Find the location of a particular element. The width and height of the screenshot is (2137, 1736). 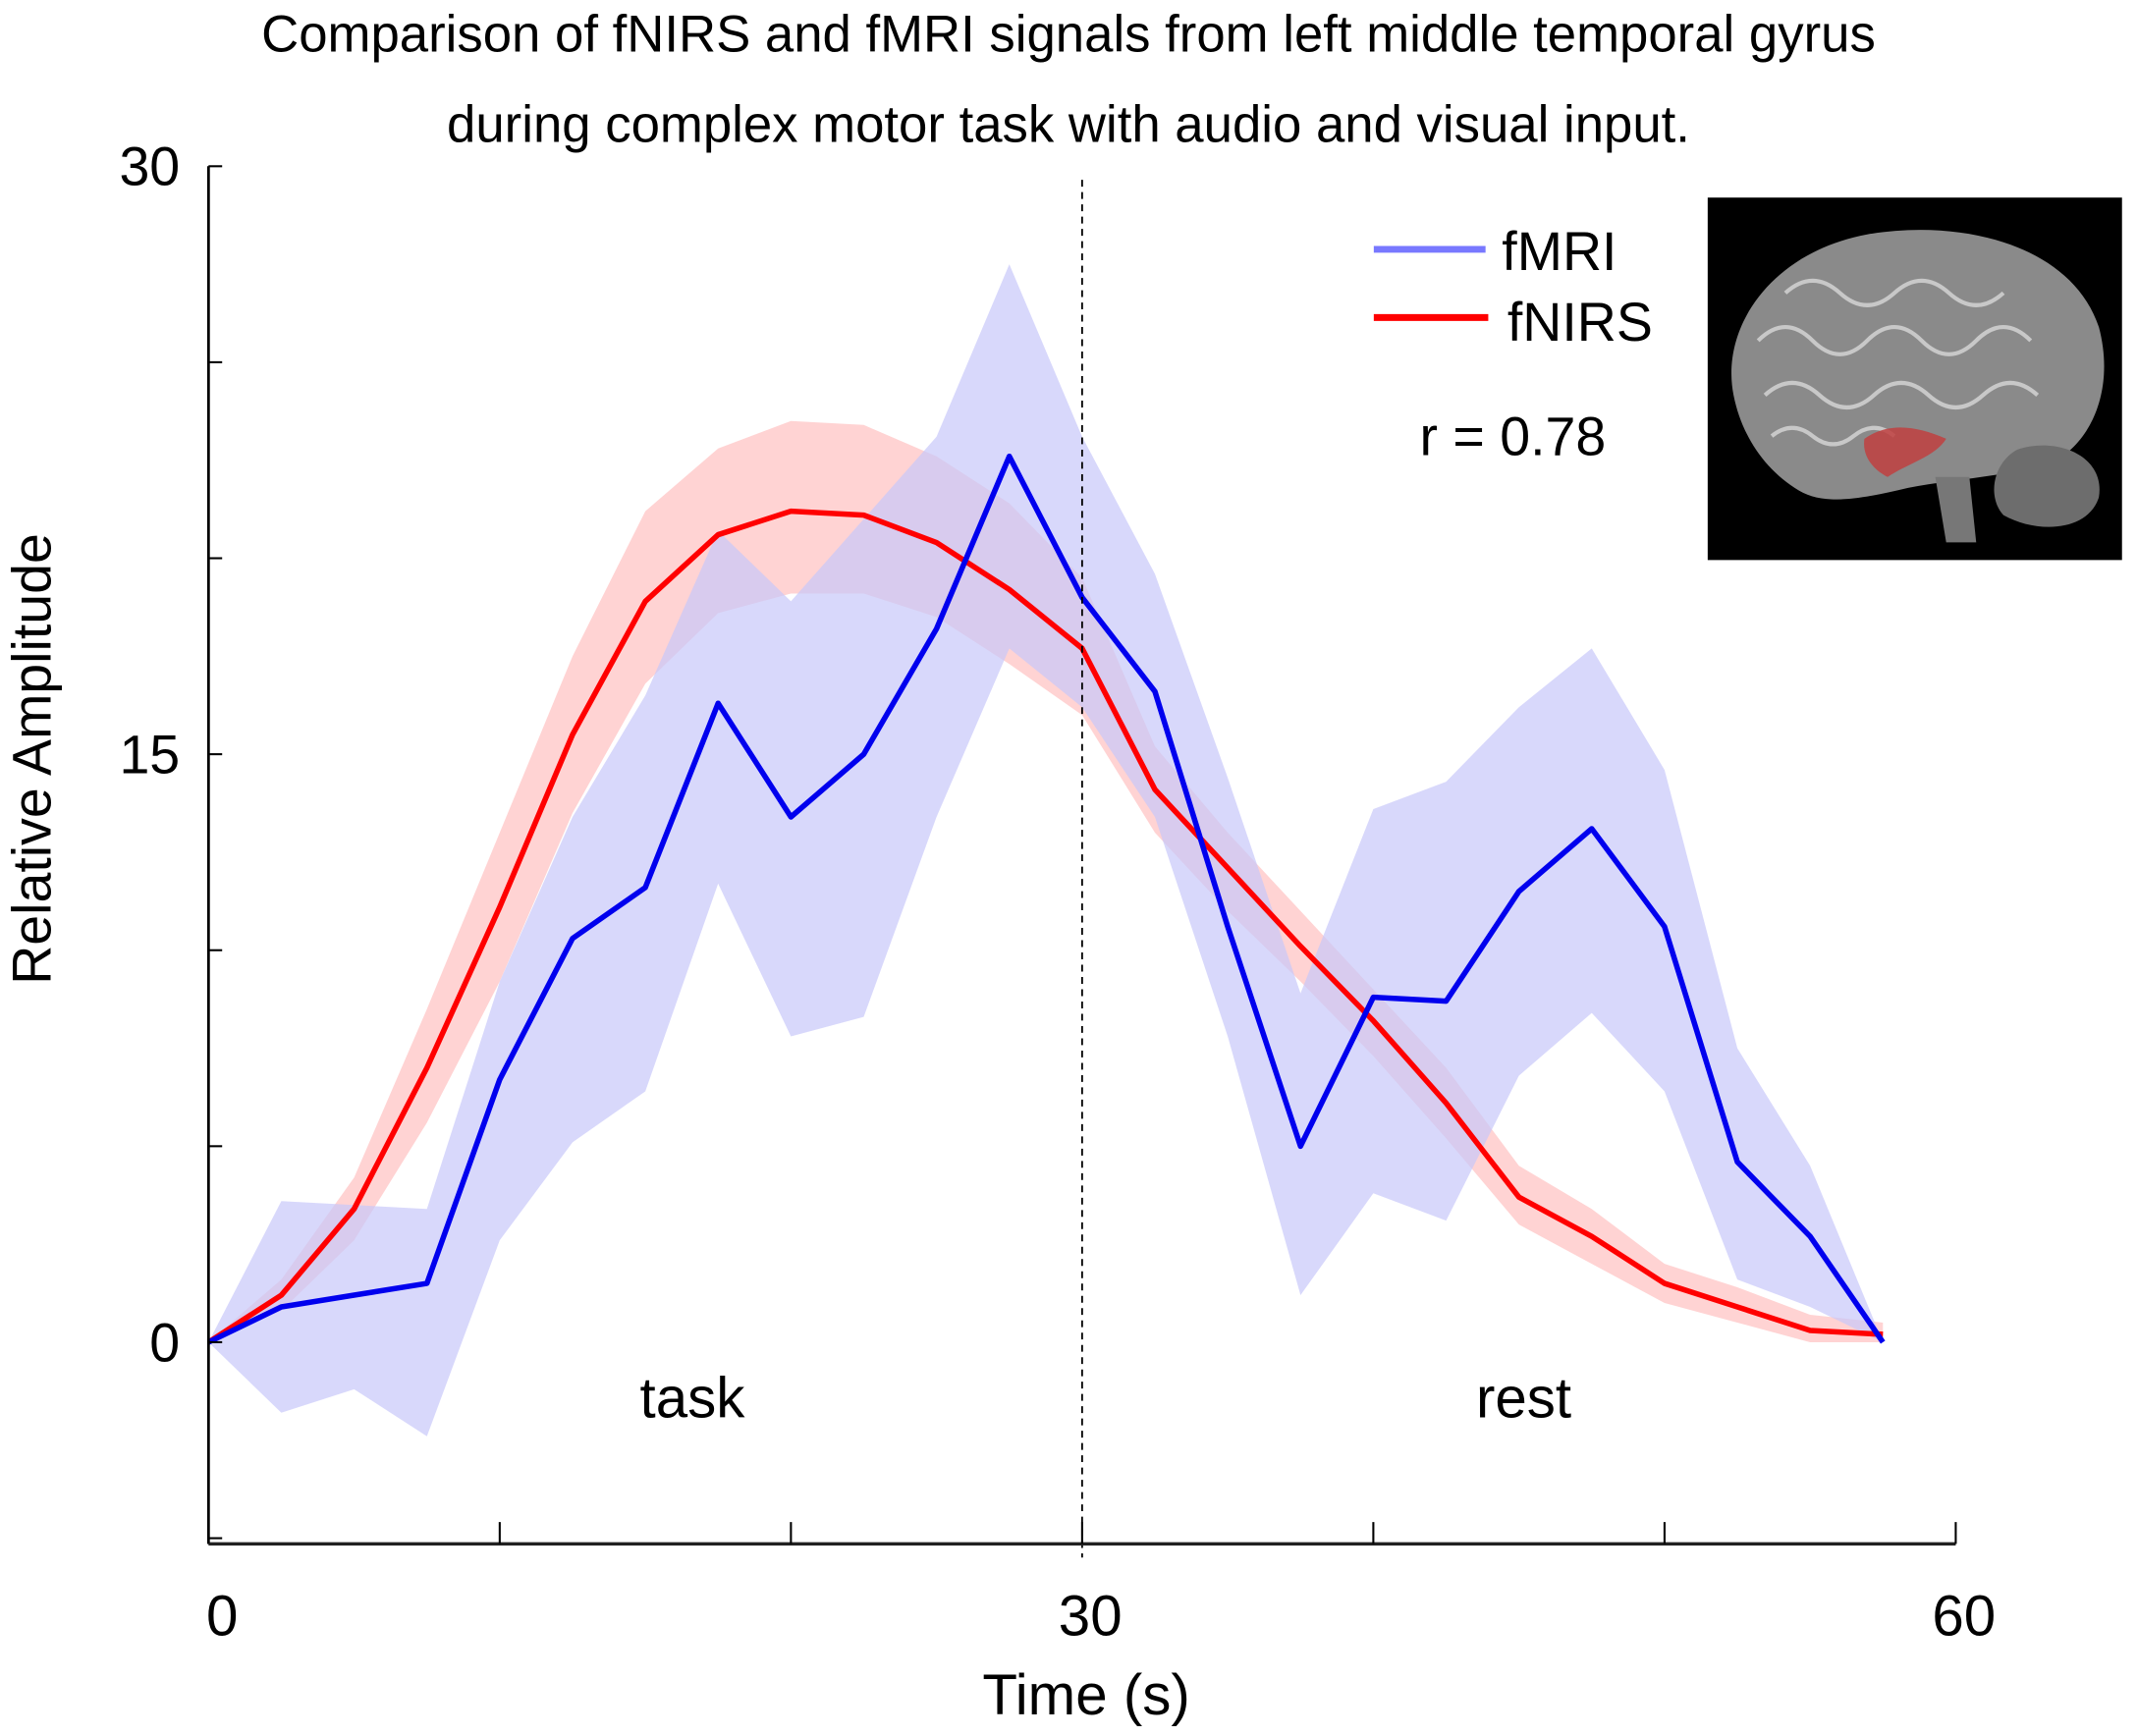

correlation-annotation: r = 0.78 is located at coordinates (1513, 437).